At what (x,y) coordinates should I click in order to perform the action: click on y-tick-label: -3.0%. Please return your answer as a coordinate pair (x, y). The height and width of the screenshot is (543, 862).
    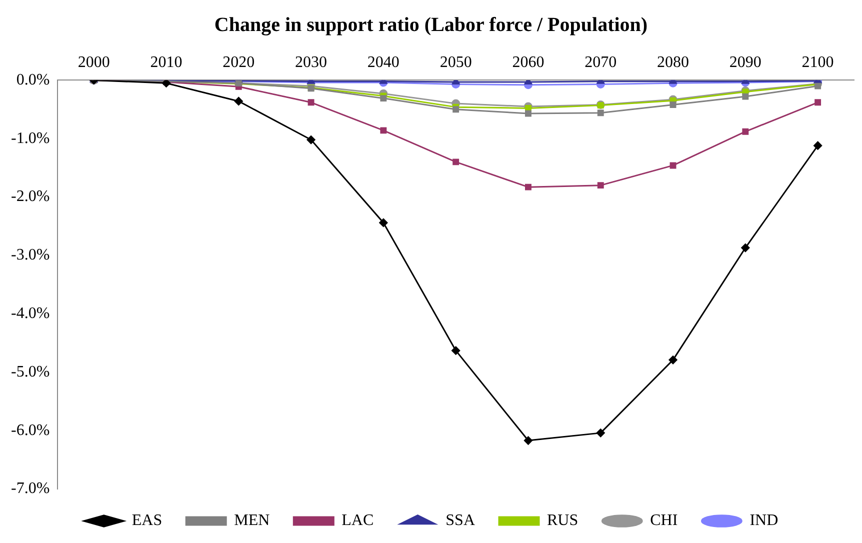
    Looking at the image, I should click on (30, 255).